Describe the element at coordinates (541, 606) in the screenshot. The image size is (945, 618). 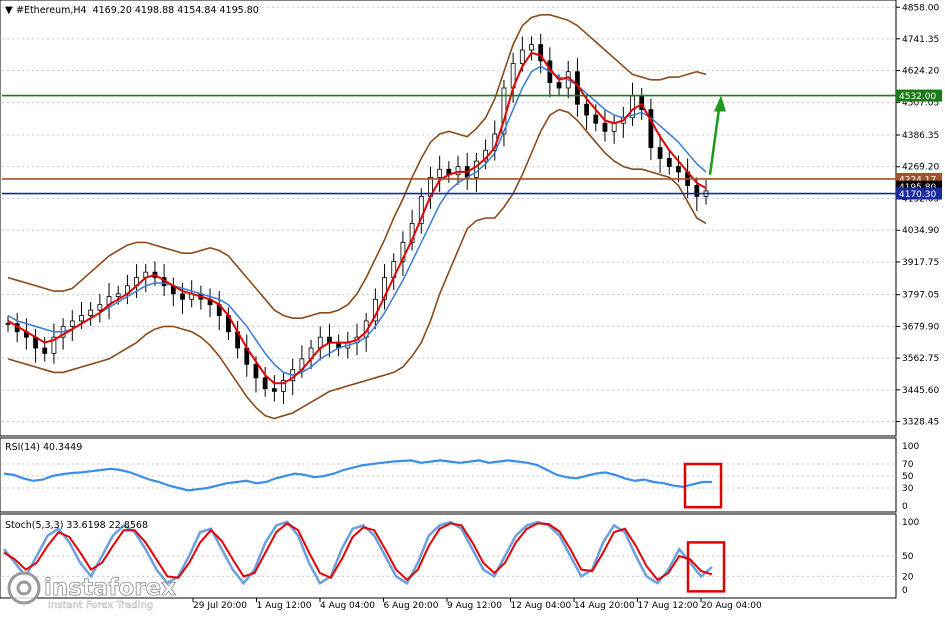
I see `time-tick-label: 12 Aug 04:00` at that location.